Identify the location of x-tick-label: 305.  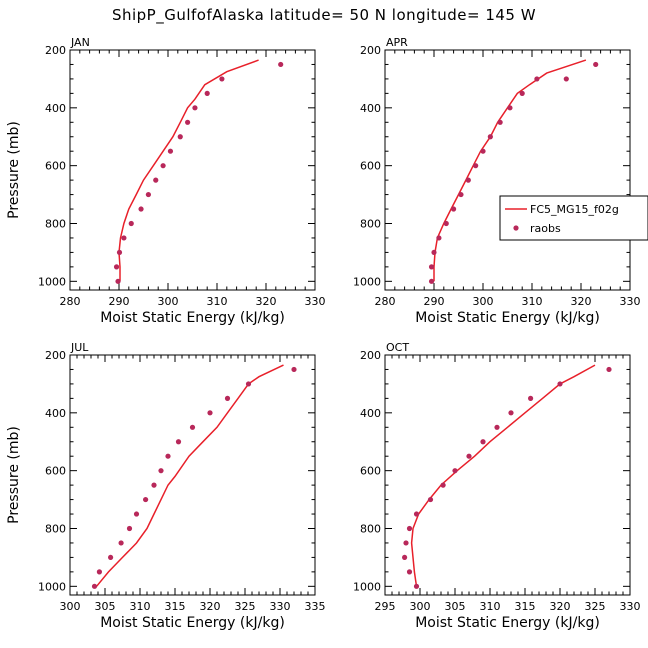
(105, 606).